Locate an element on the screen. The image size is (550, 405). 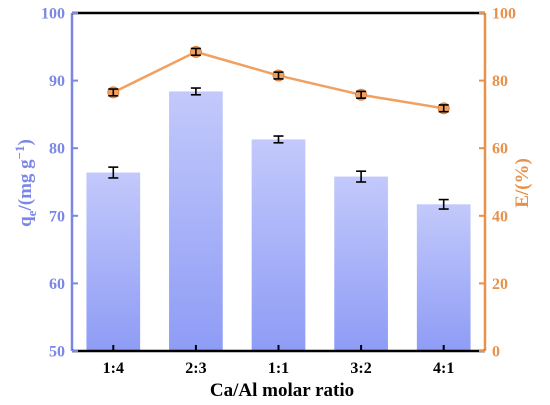
line-series is located at coordinates (278, 80).